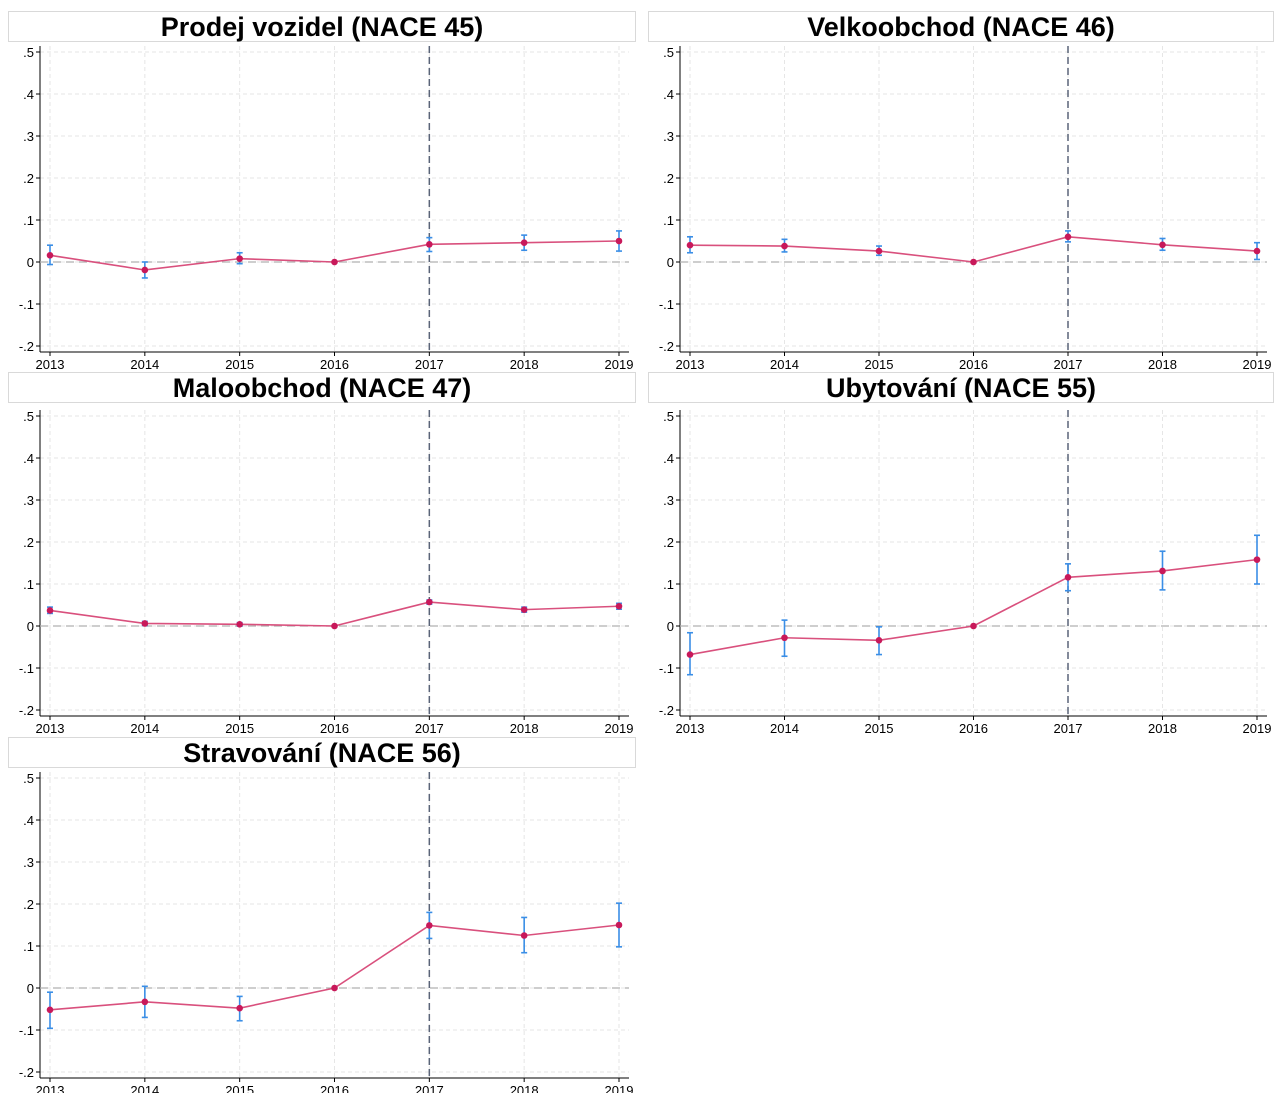 The height and width of the screenshot is (1093, 1274). Describe the element at coordinates (322, 752) in the screenshot. I see `chart-title: Stravování (NACE 56)` at that location.